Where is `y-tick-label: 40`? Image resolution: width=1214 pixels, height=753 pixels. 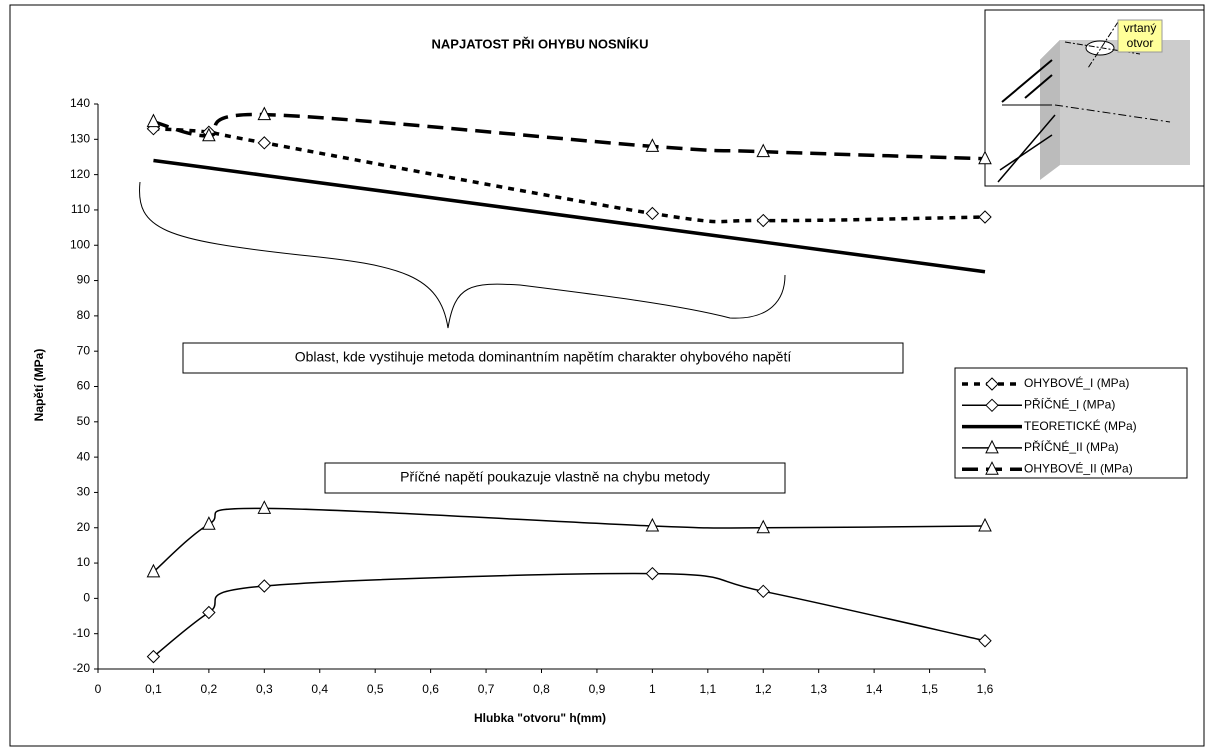
y-tick-label: 40 is located at coordinates (84, 456).